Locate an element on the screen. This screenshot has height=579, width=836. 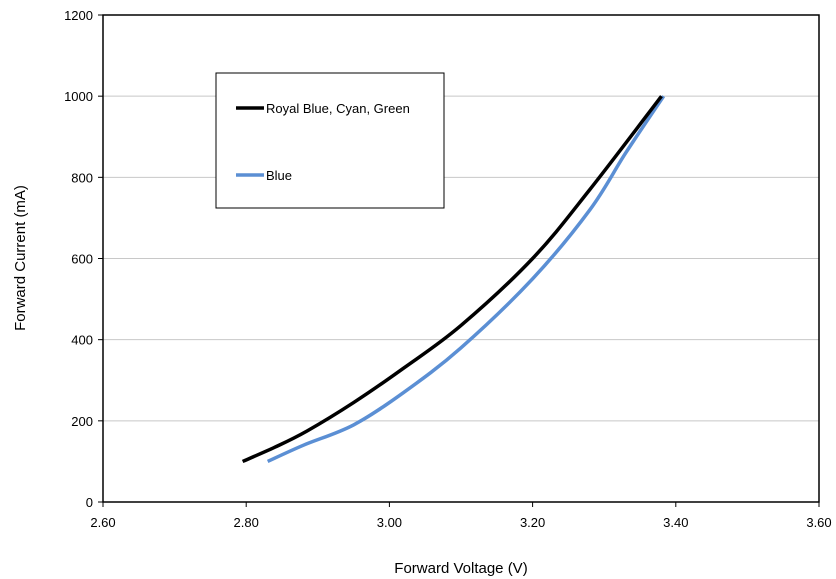
y-tick-label: 400 is located at coordinates (82, 340).